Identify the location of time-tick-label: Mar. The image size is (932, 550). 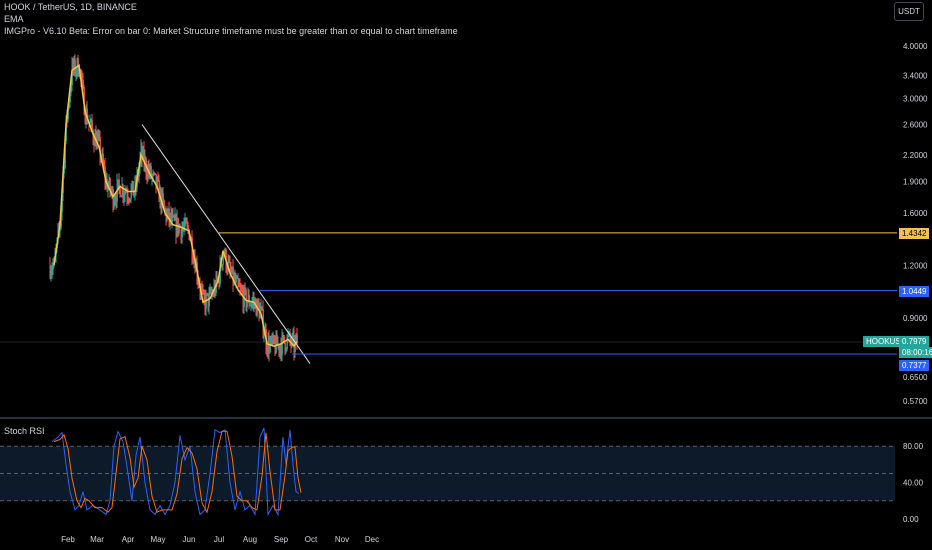
(97, 539).